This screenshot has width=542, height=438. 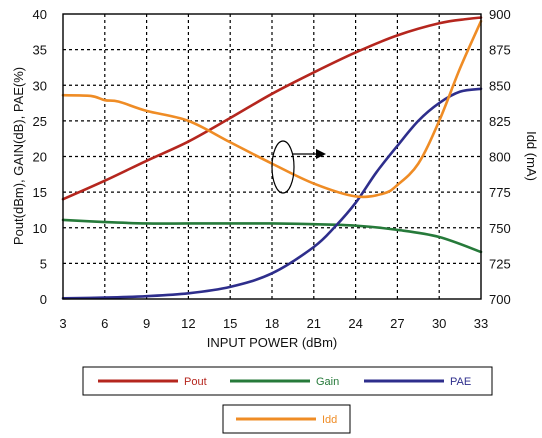 What do you see at coordinates (321, 154) in the screenshot?
I see `annotation-arrow-head` at bounding box center [321, 154].